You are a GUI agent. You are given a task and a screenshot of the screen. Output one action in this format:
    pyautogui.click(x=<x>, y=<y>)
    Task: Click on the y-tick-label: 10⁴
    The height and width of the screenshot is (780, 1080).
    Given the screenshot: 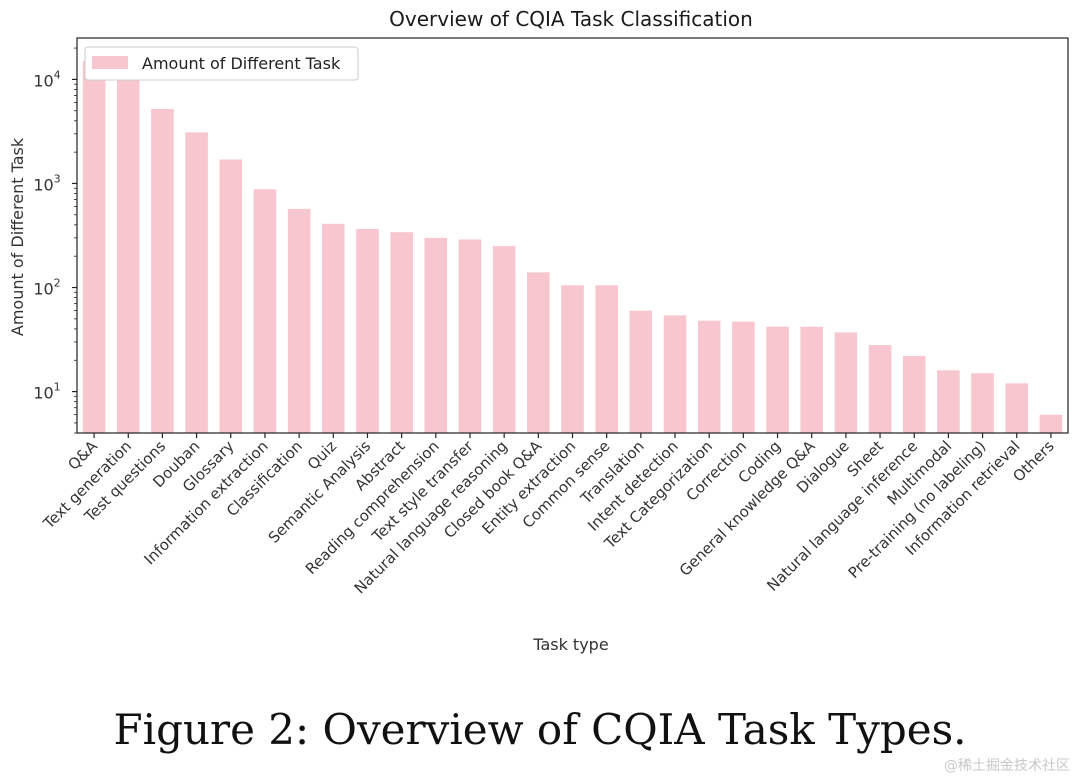 What is the action you would take?
    pyautogui.click(x=46, y=79)
    